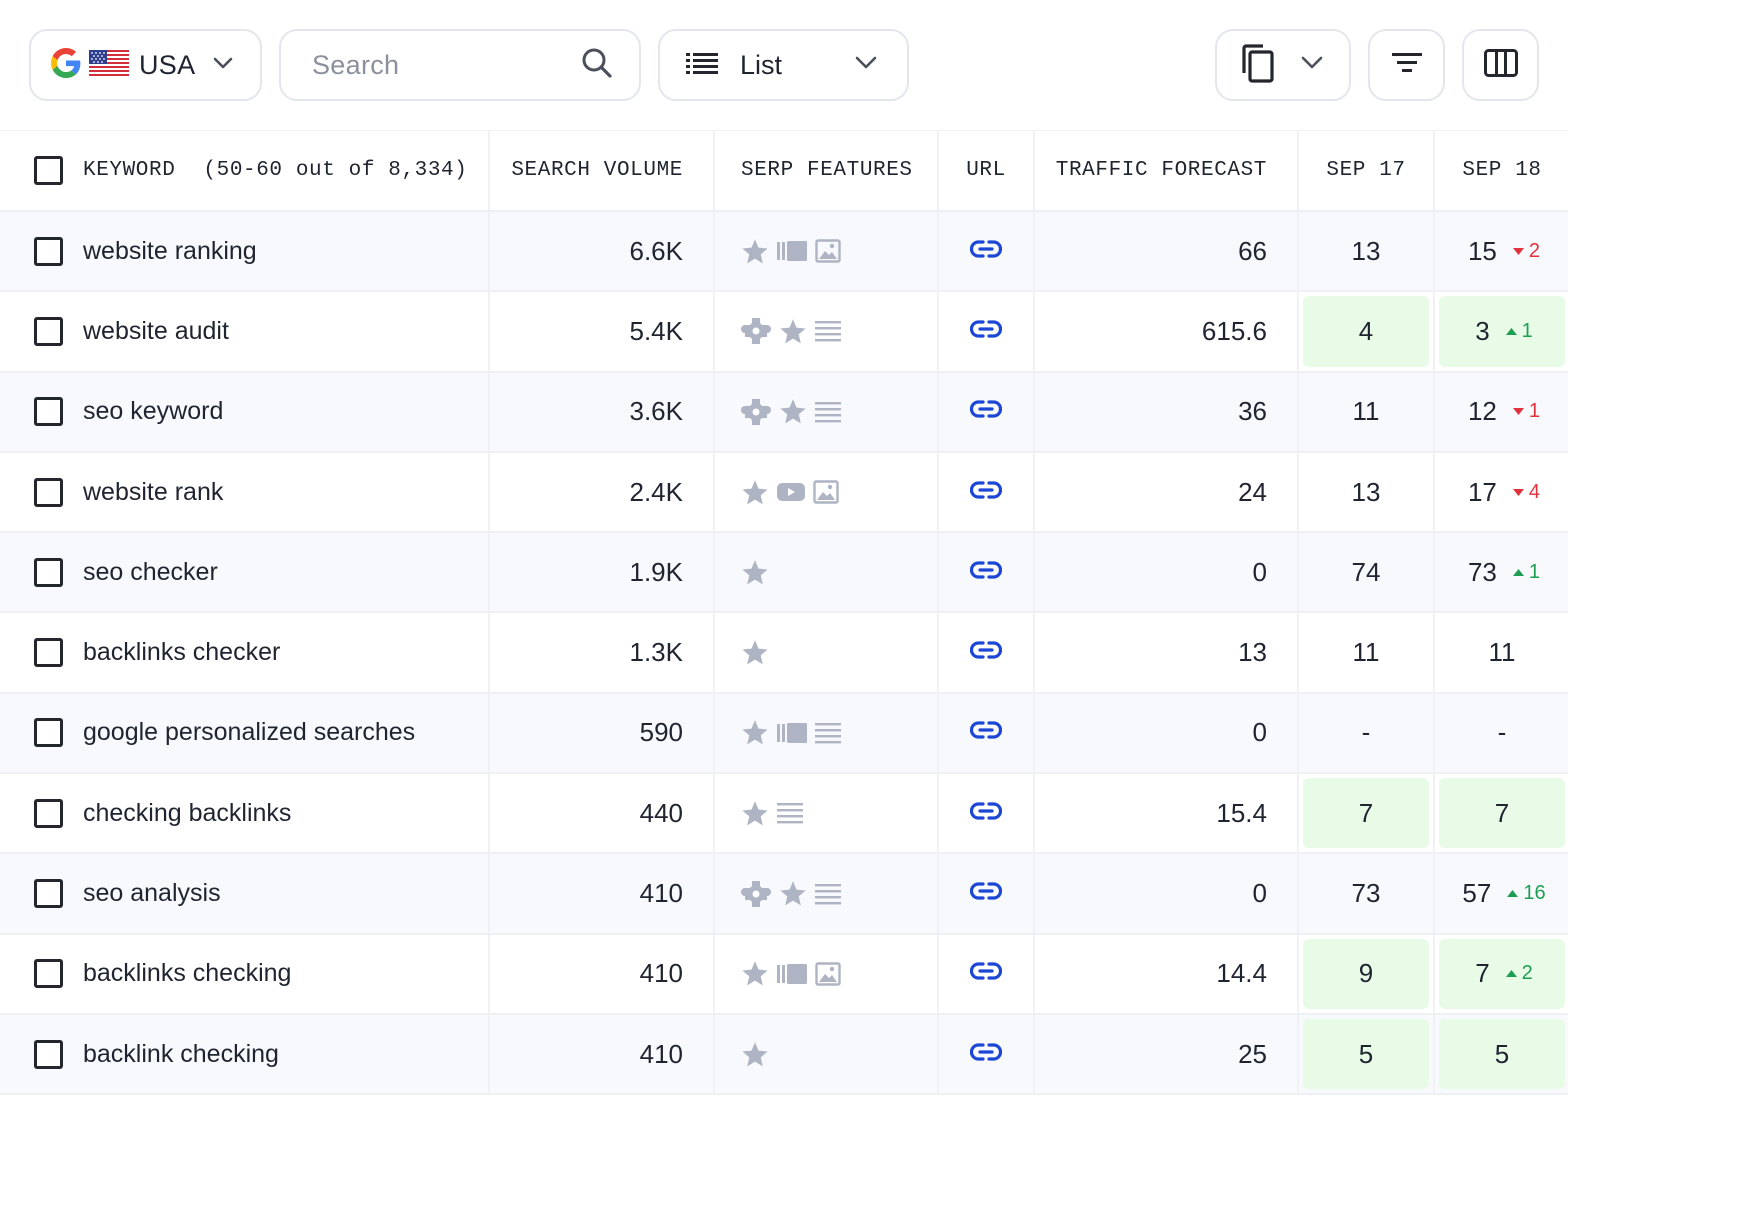 This screenshot has height=1232, width=1760. Describe the element at coordinates (153, 491) in the screenshot. I see `keyword-text: website rank` at that location.